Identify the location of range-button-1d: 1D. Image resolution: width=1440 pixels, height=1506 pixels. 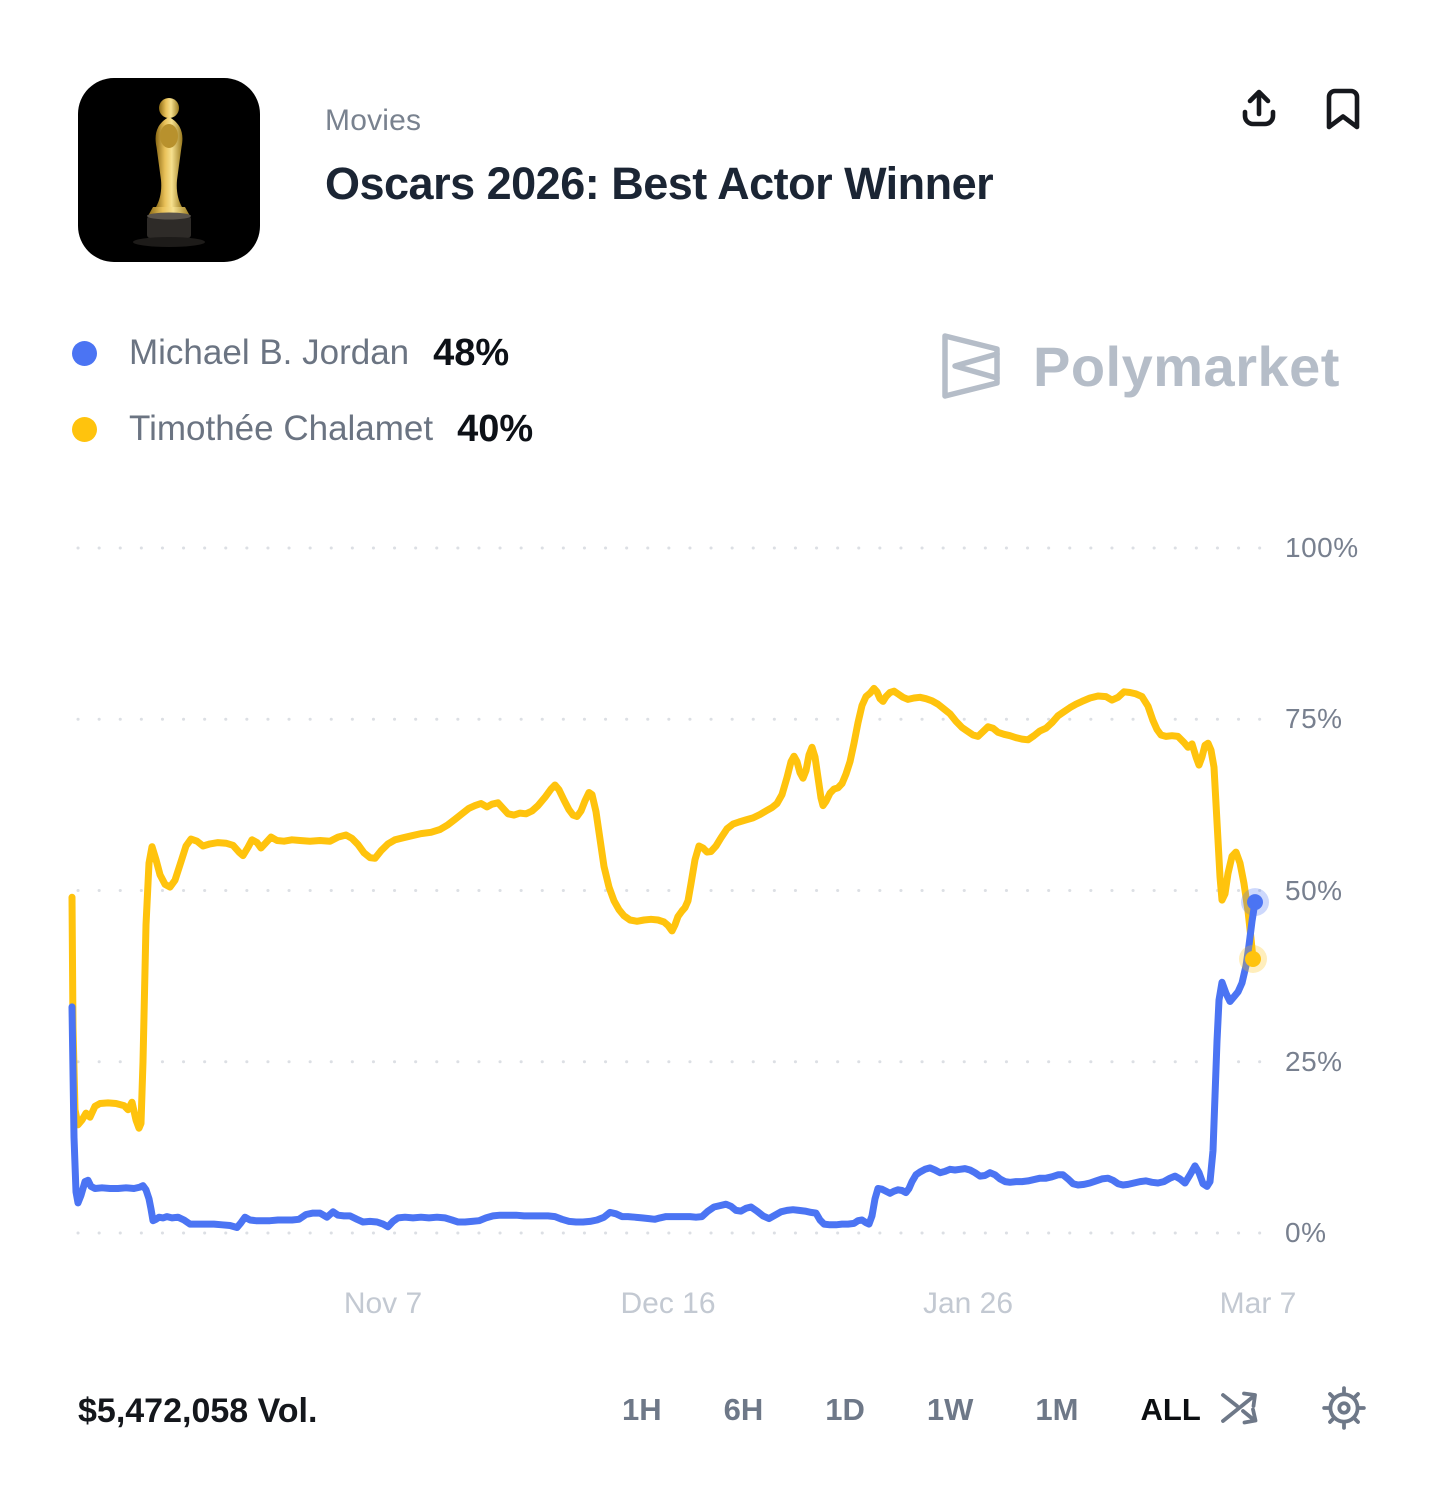
(845, 1410).